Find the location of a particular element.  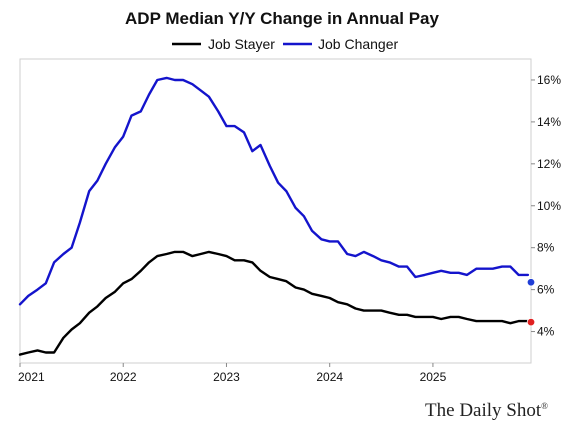

y-axis: 4% 6% 8% 10% 12% 14% 16% is located at coordinates (546, 206).